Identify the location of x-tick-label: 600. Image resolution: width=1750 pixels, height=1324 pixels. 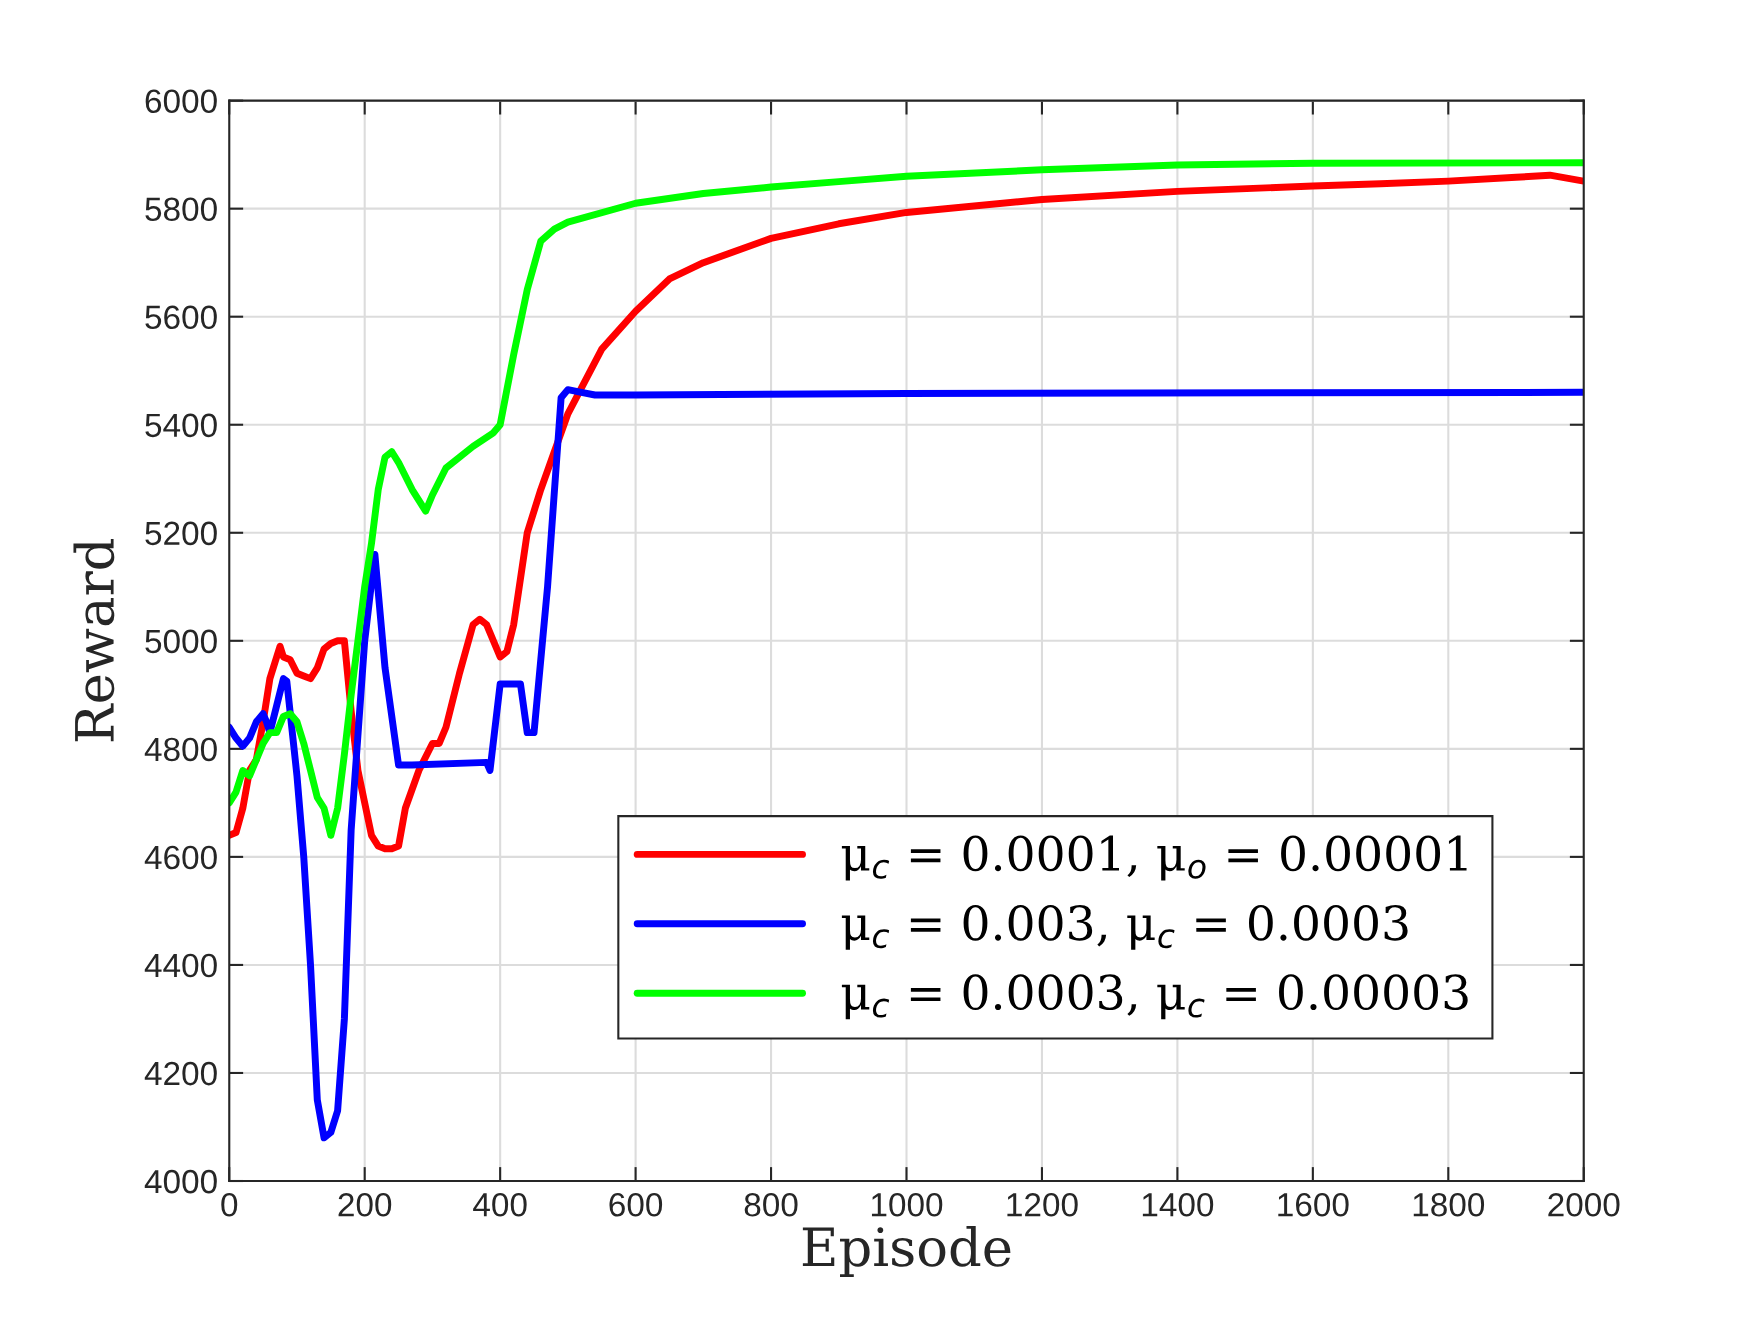
(636, 1205).